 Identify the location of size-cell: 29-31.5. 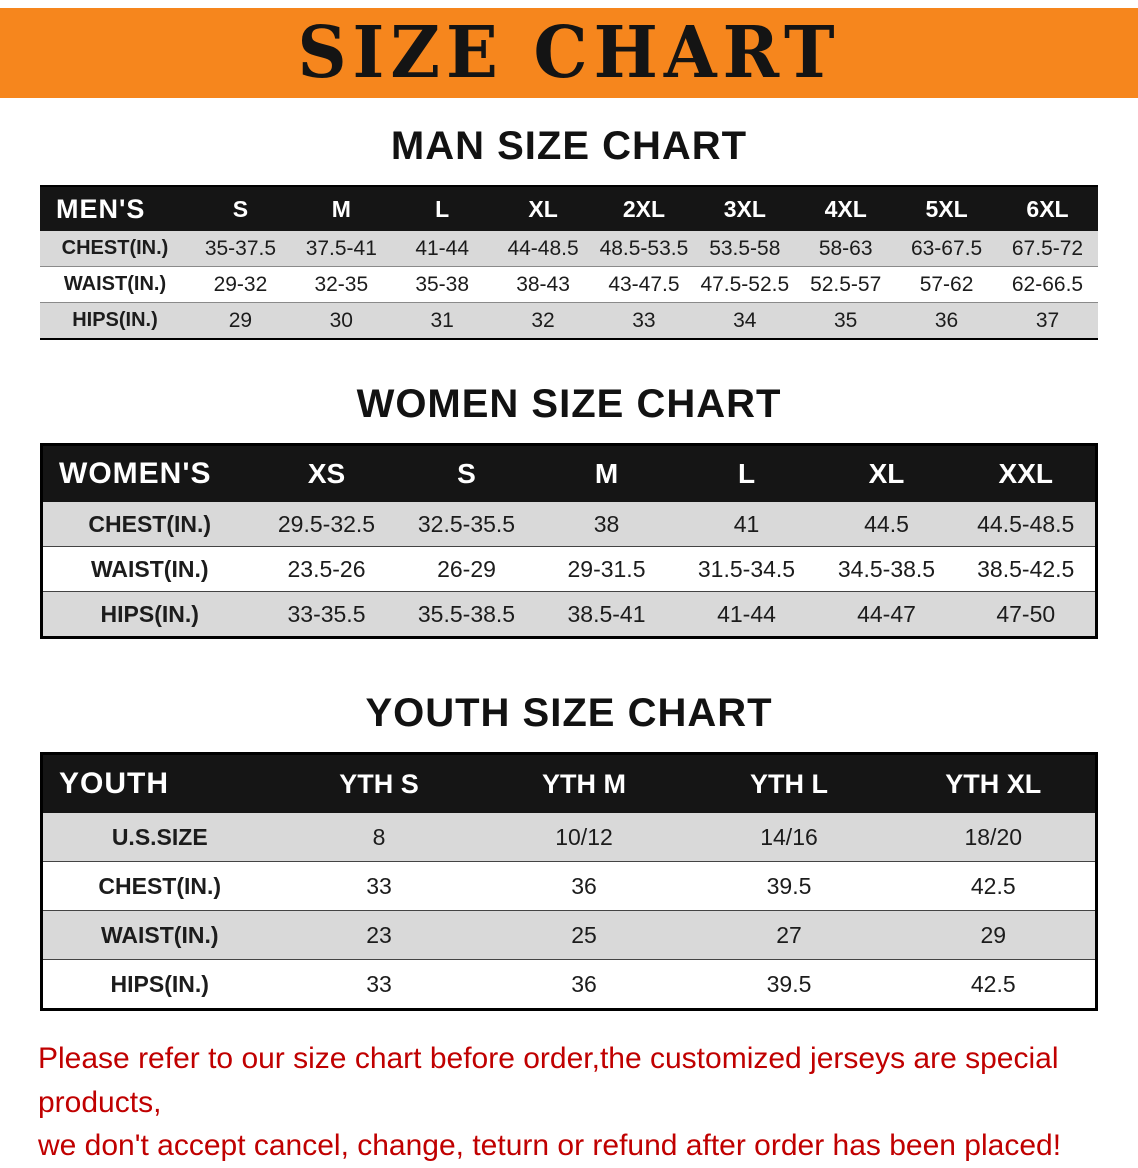
(606, 569).